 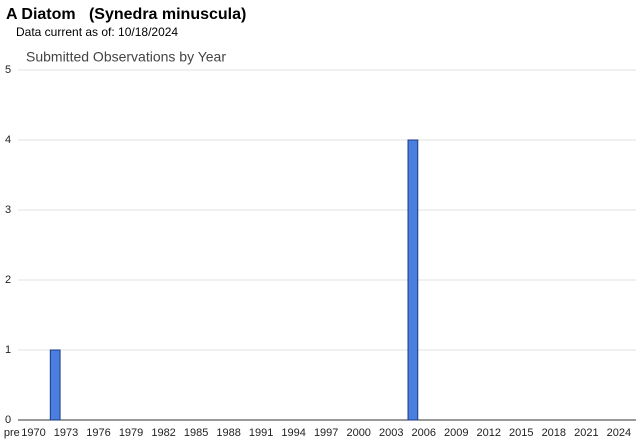 What do you see at coordinates (586, 433) in the screenshot?
I see `x-tick-label: 2021` at bounding box center [586, 433].